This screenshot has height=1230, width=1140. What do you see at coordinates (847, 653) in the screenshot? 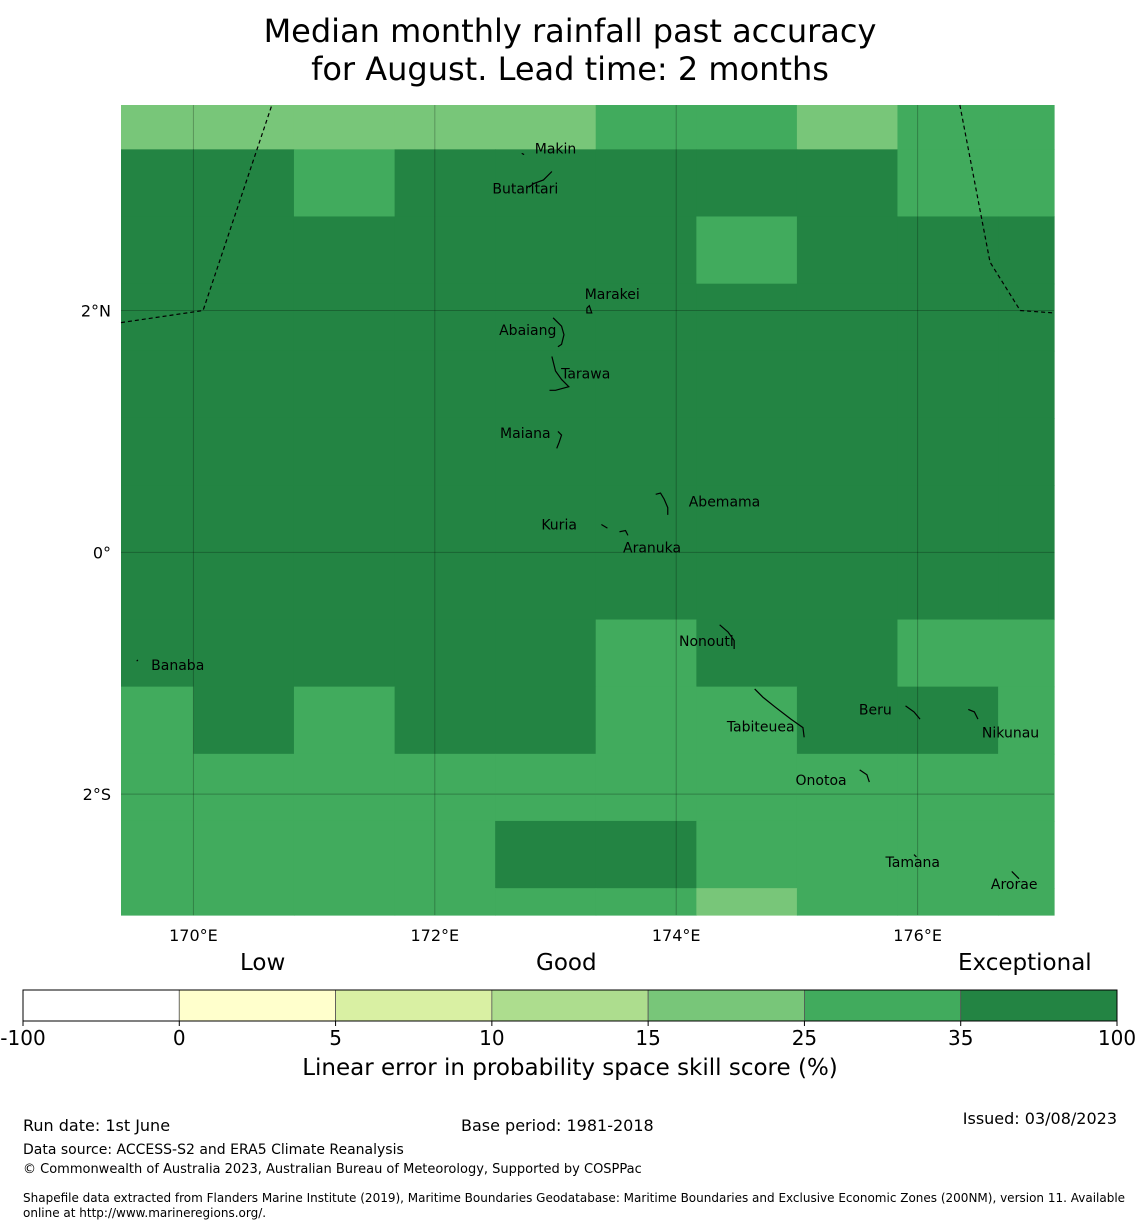
I see `skill-cell-r8-c7` at bounding box center [847, 653].